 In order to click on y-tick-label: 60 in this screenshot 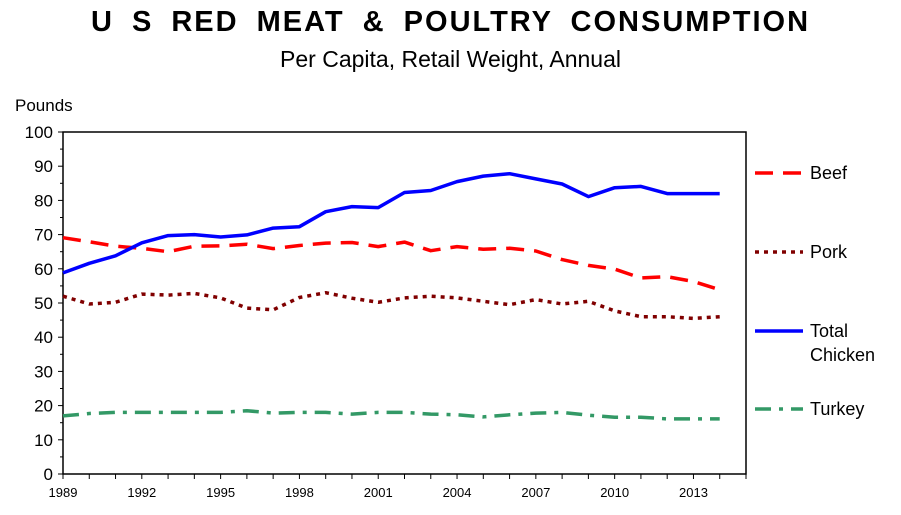, I will do `click(43, 269)`.